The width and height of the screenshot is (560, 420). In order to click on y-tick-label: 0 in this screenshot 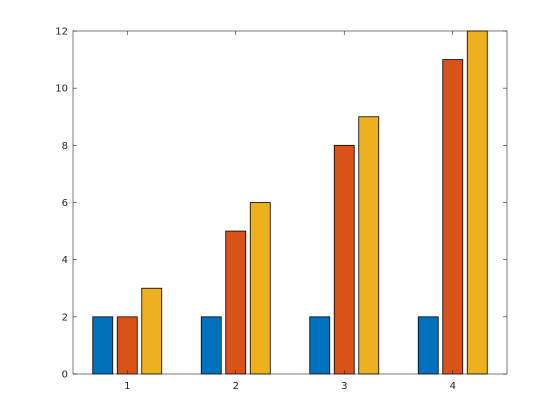, I will do `click(65, 375)`.